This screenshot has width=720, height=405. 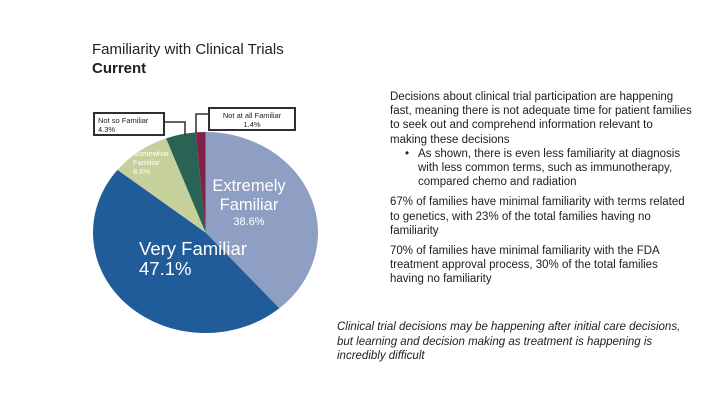 What do you see at coordinates (151, 158) in the screenshot?
I see `pie-label-somewhat-familiar-text: Somewhat Familiar` at bounding box center [151, 158].